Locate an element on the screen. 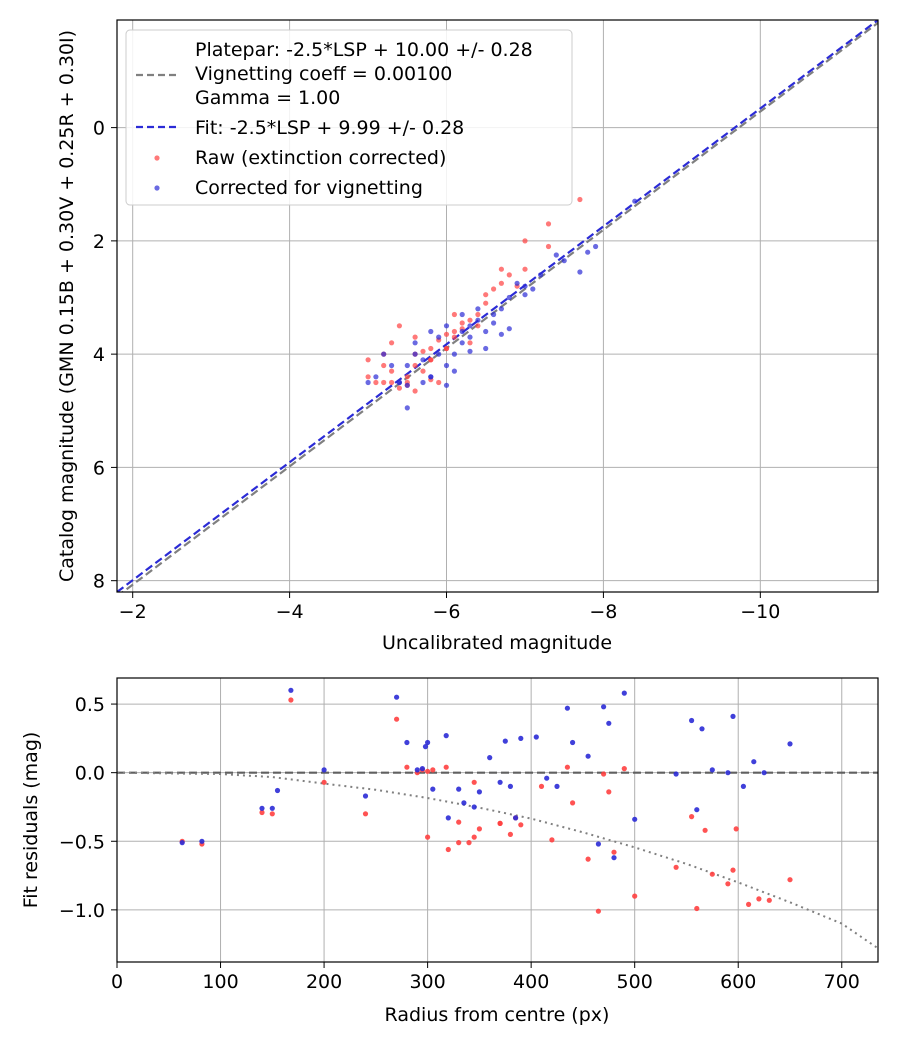 This screenshot has height=1050, width=900. residuals-y-tick-label: −1.0 is located at coordinates (82, 911).